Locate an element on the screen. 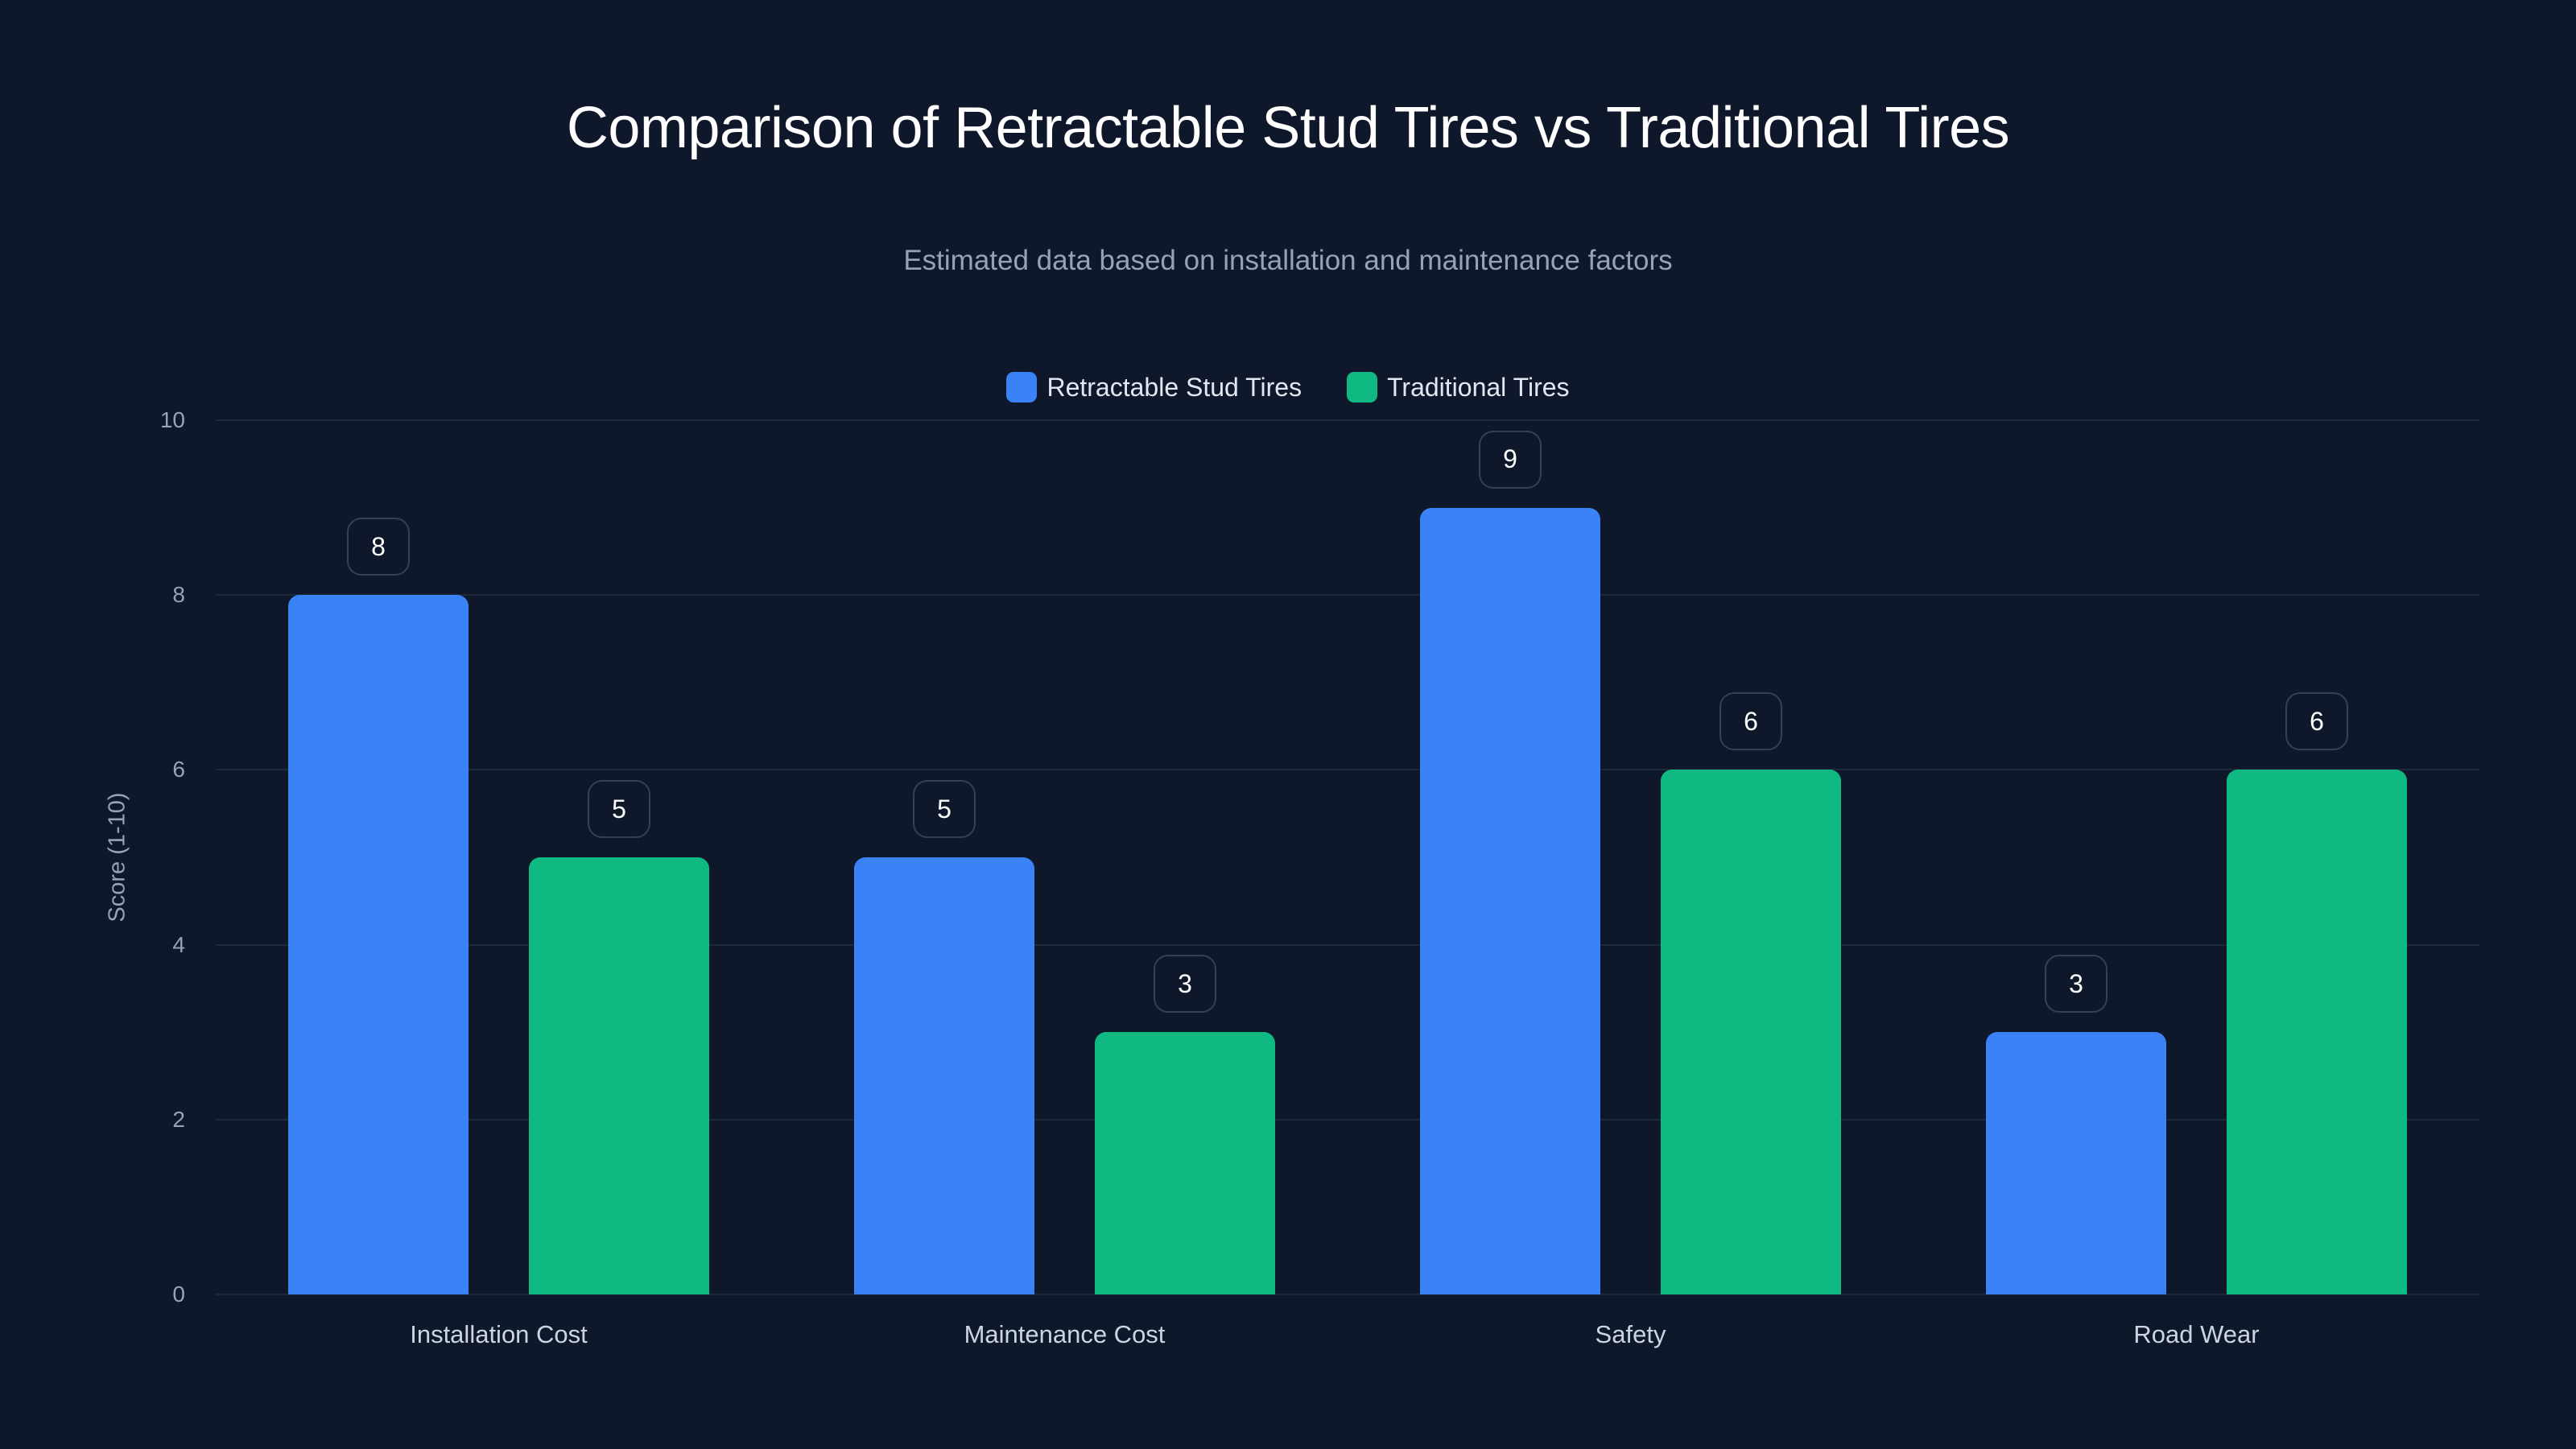  legend-label: Traditional Tires is located at coordinates (1478, 387).